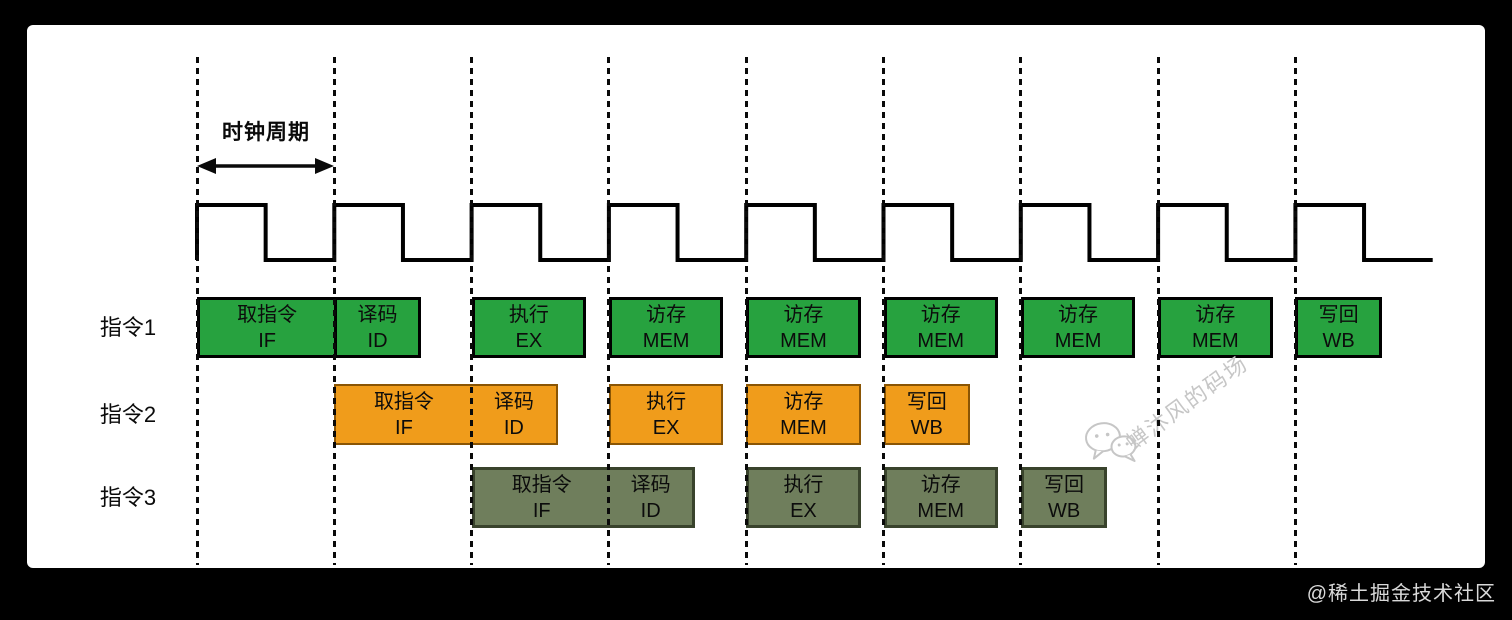  What do you see at coordinates (377, 327) in the screenshot?
I see `stage-box-指令1-ID: 译码 ID` at bounding box center [377, 327].